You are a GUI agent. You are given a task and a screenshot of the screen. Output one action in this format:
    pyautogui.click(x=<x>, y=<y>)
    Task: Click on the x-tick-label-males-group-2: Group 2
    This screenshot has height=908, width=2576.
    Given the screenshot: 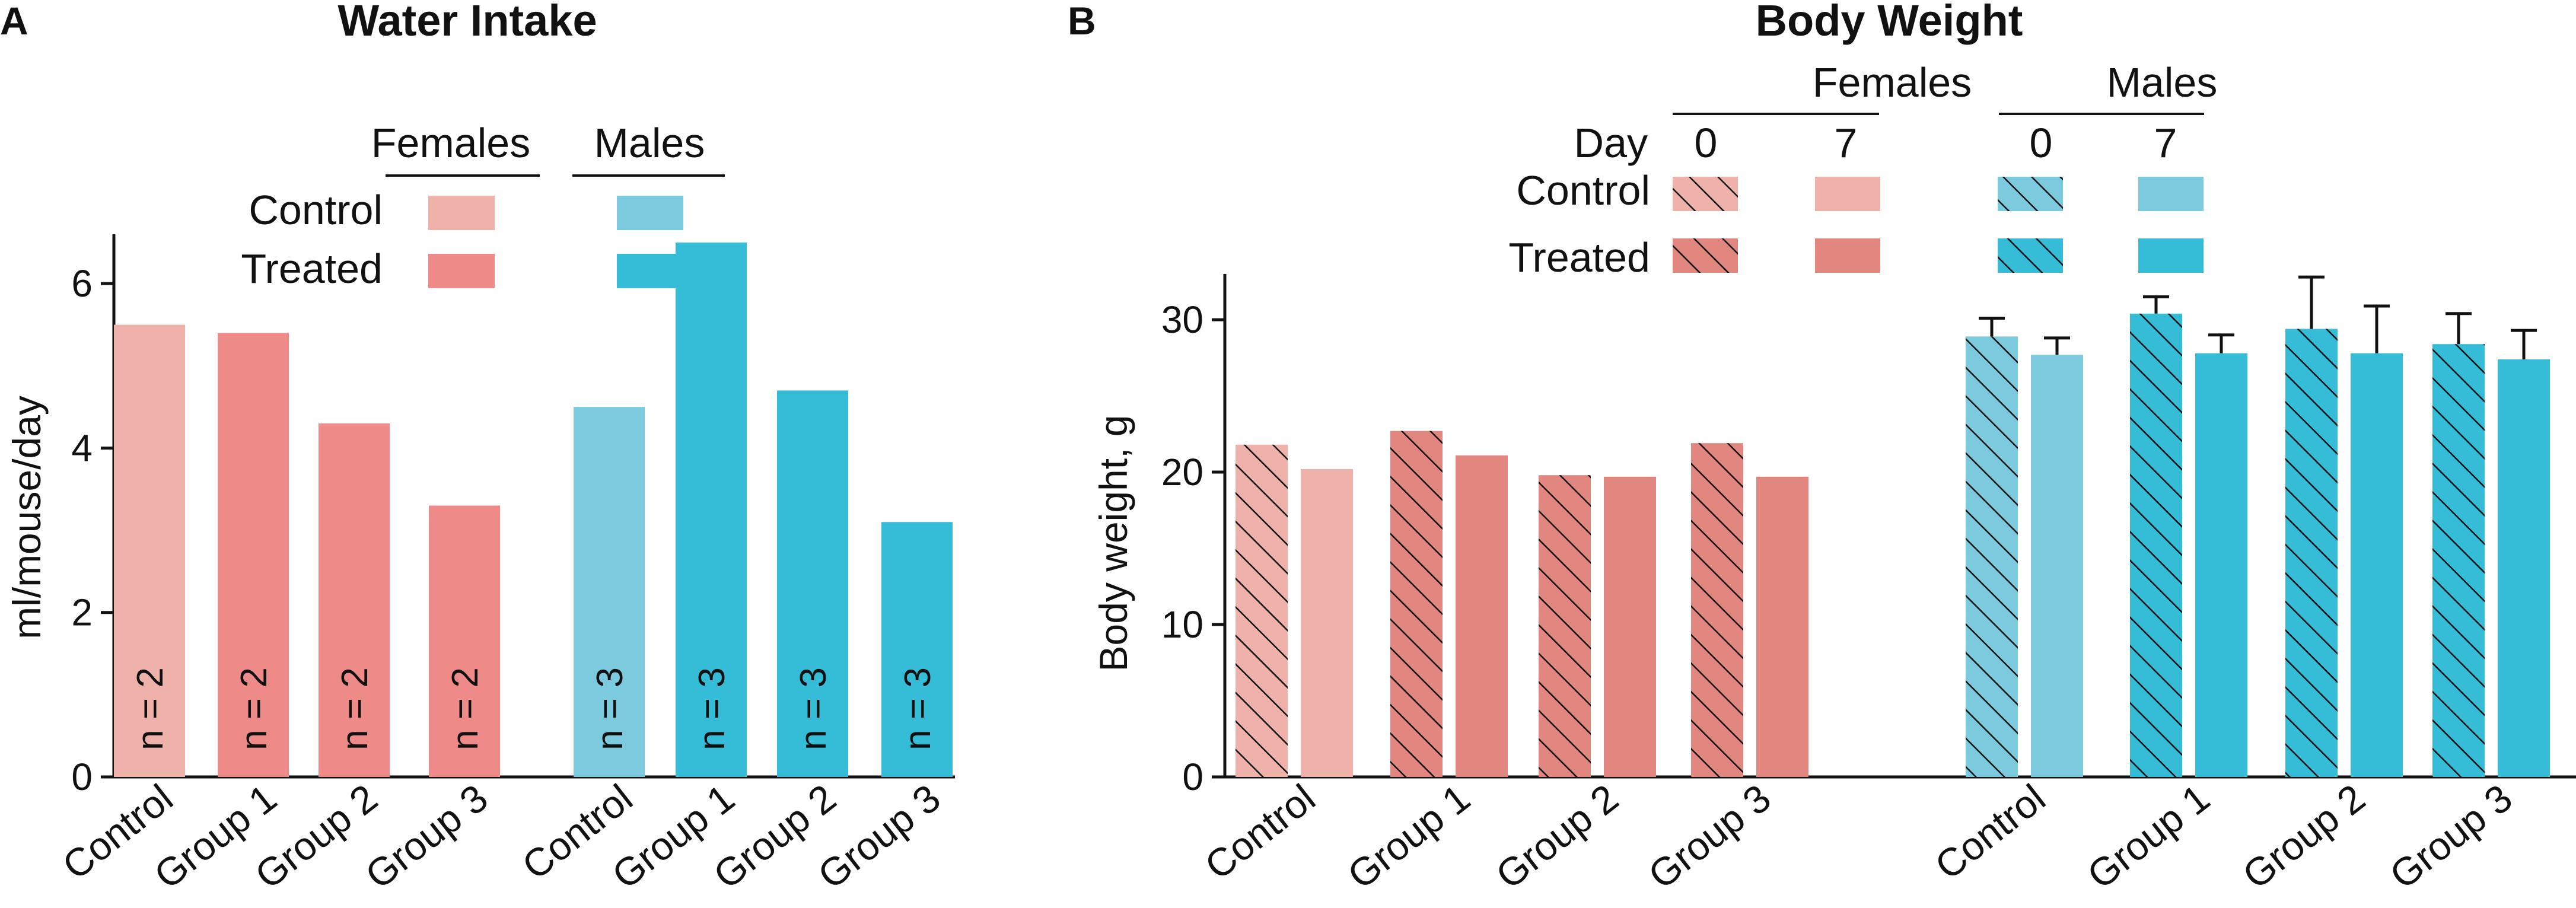 What is the action you would take?
    pyautogui.click(x=2303, y=836)
    